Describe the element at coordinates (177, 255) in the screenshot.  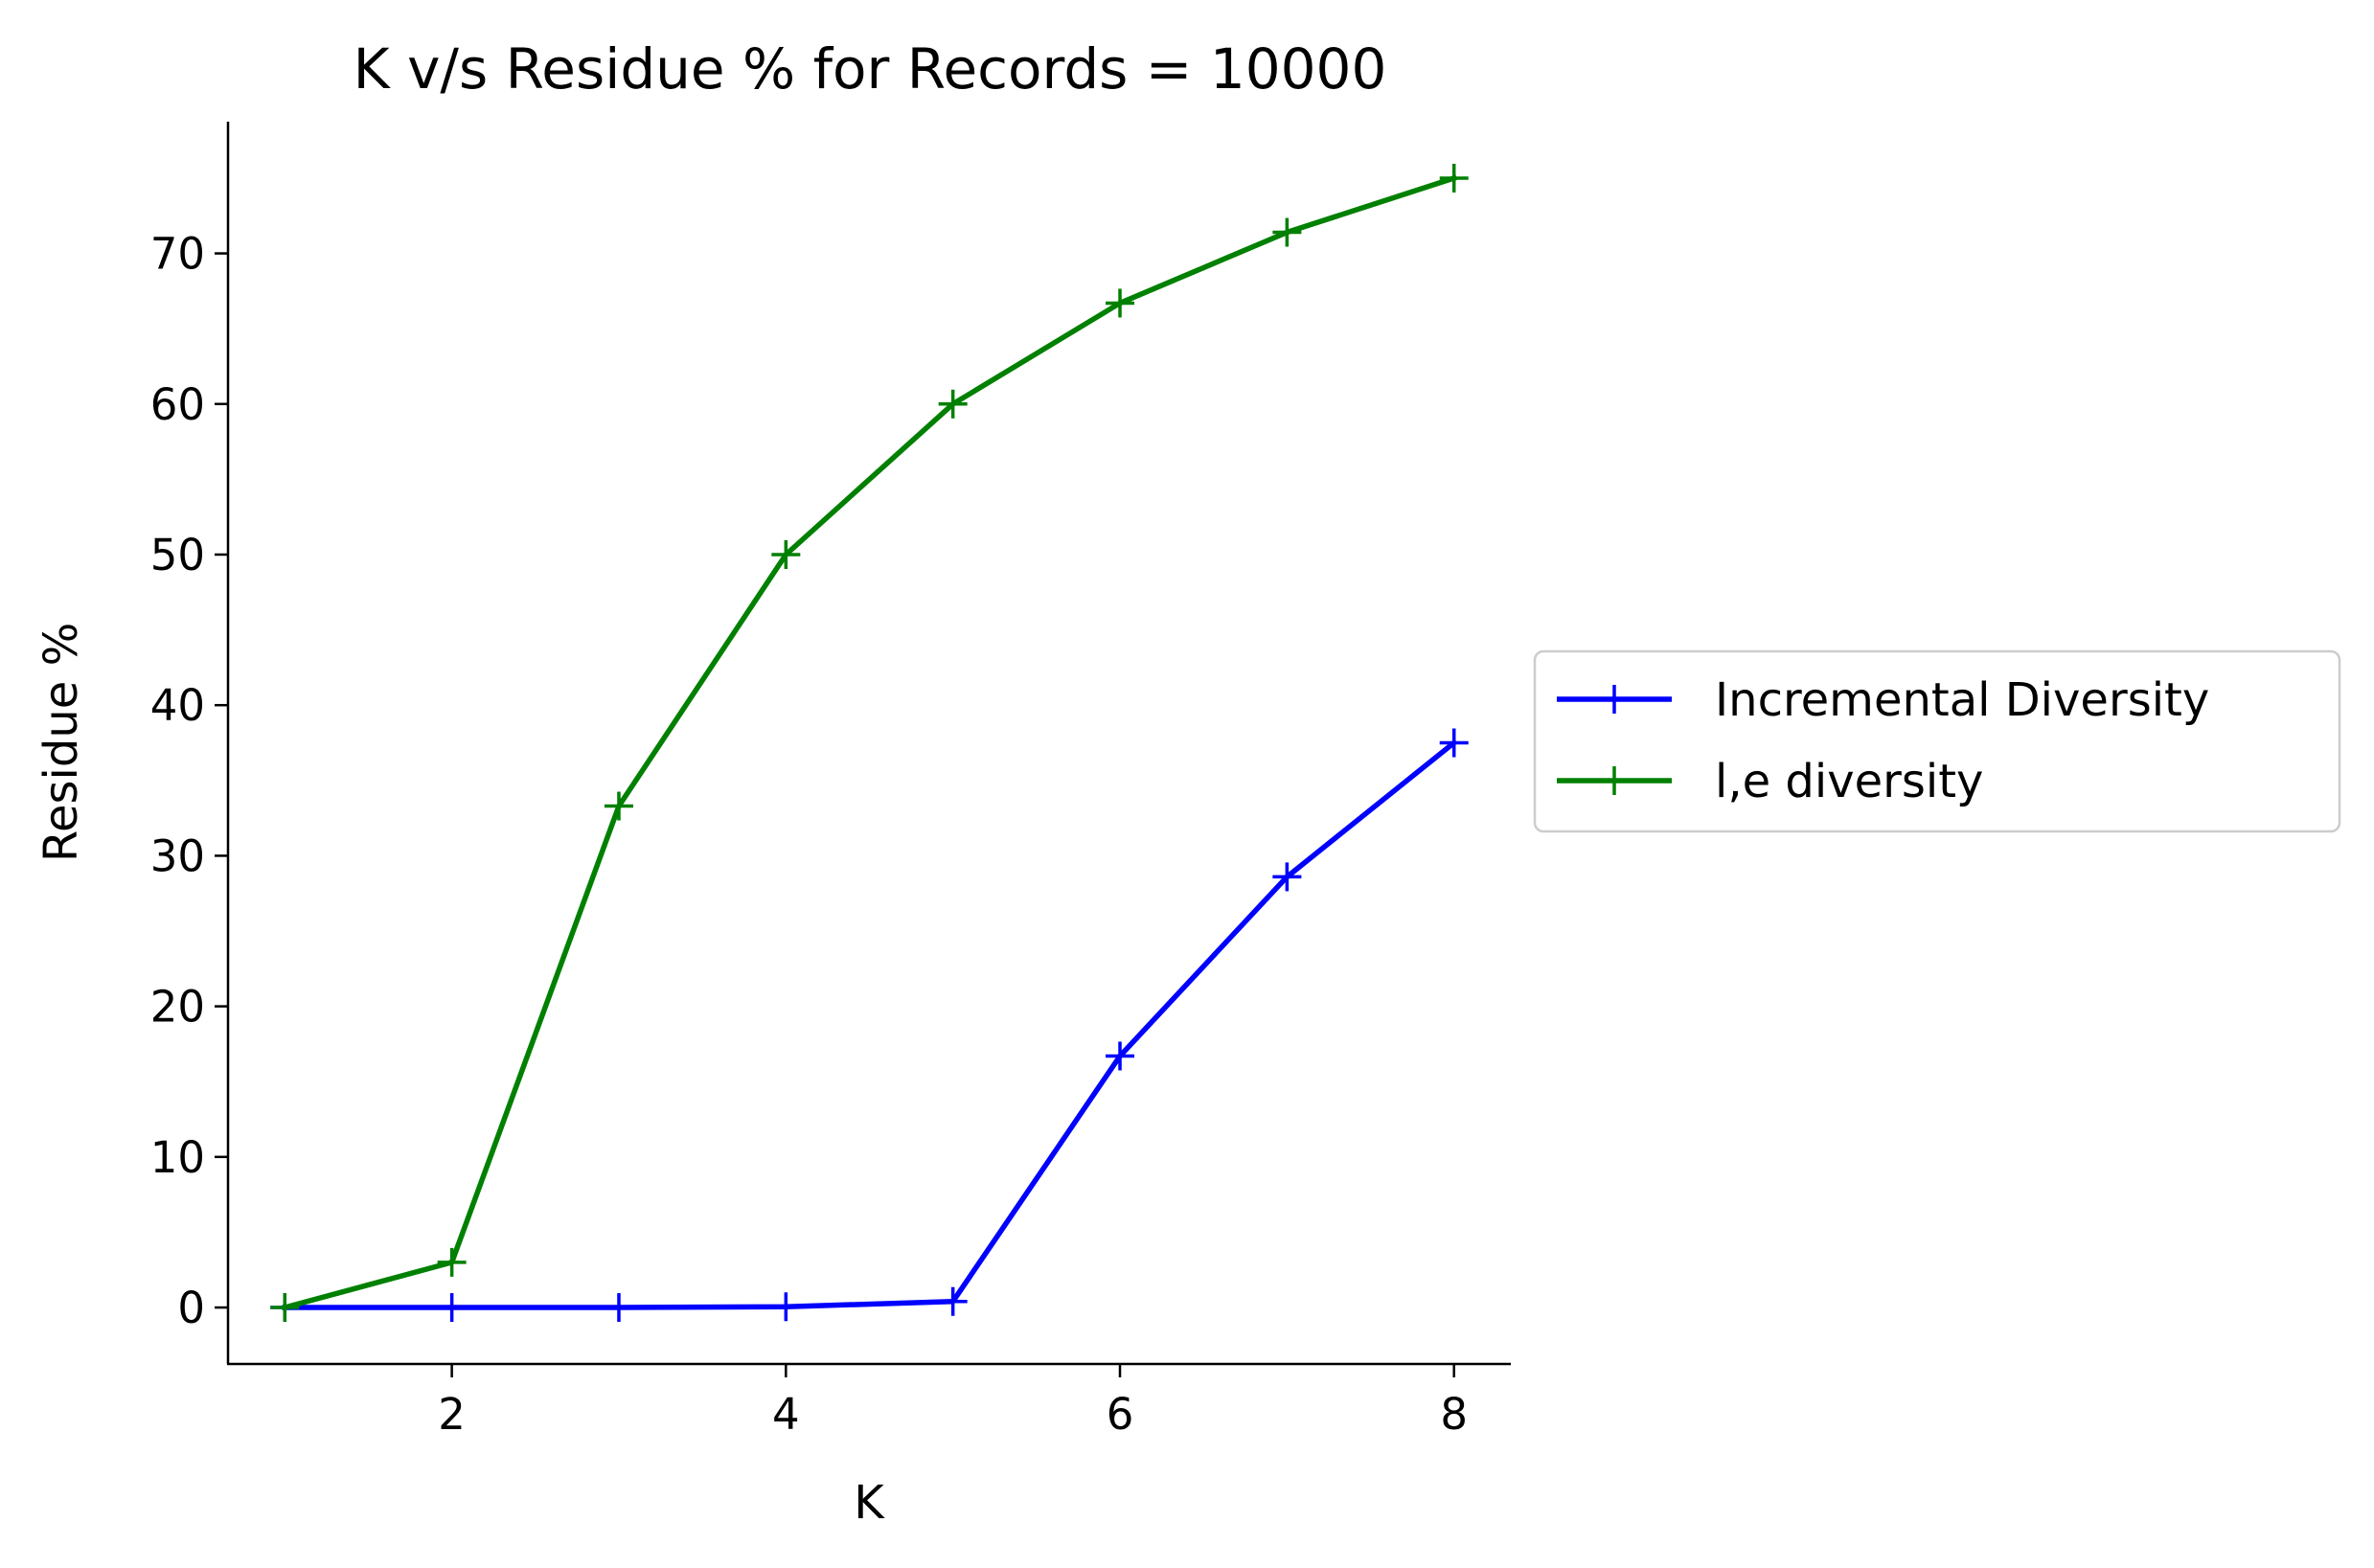
I see `y-tick-label: 70` at that location.